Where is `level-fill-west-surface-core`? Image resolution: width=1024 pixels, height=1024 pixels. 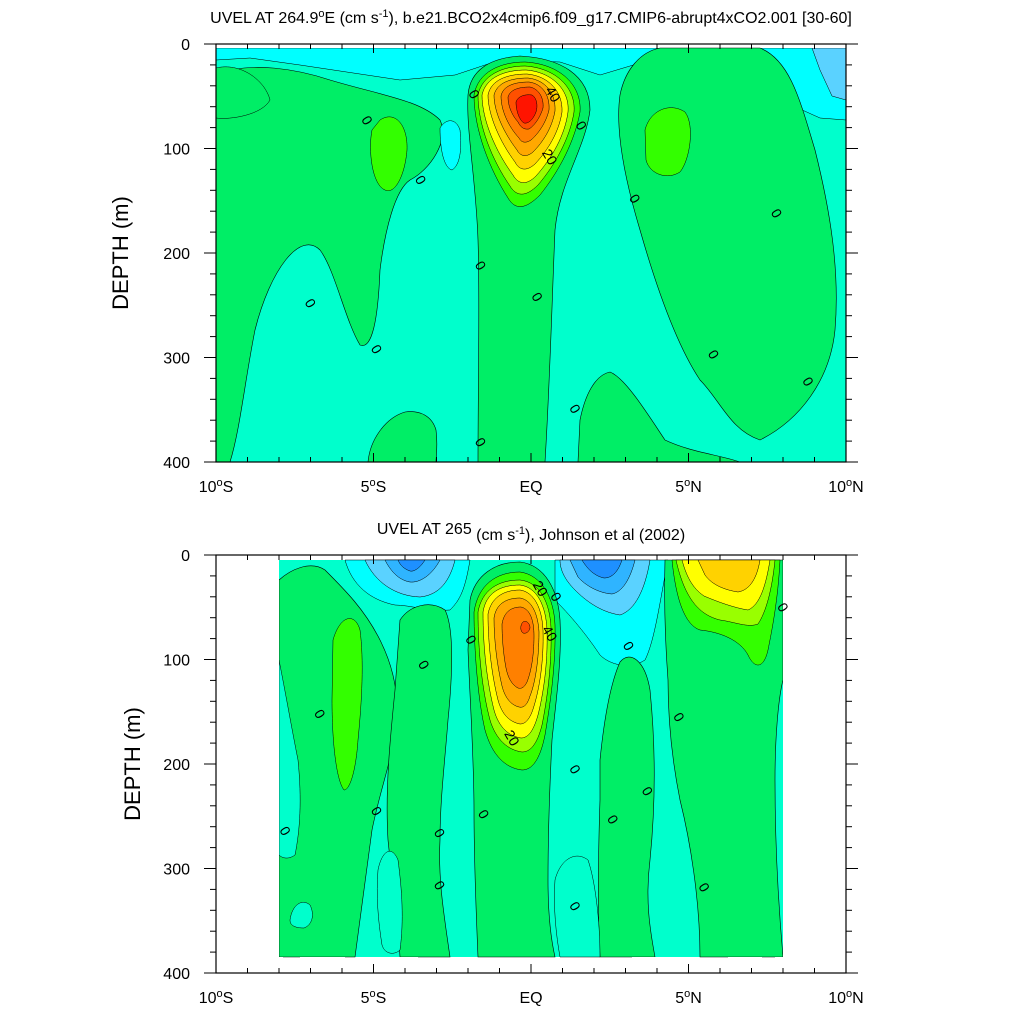
level-fill-west-surface-core is located at coordinates (243, 92).